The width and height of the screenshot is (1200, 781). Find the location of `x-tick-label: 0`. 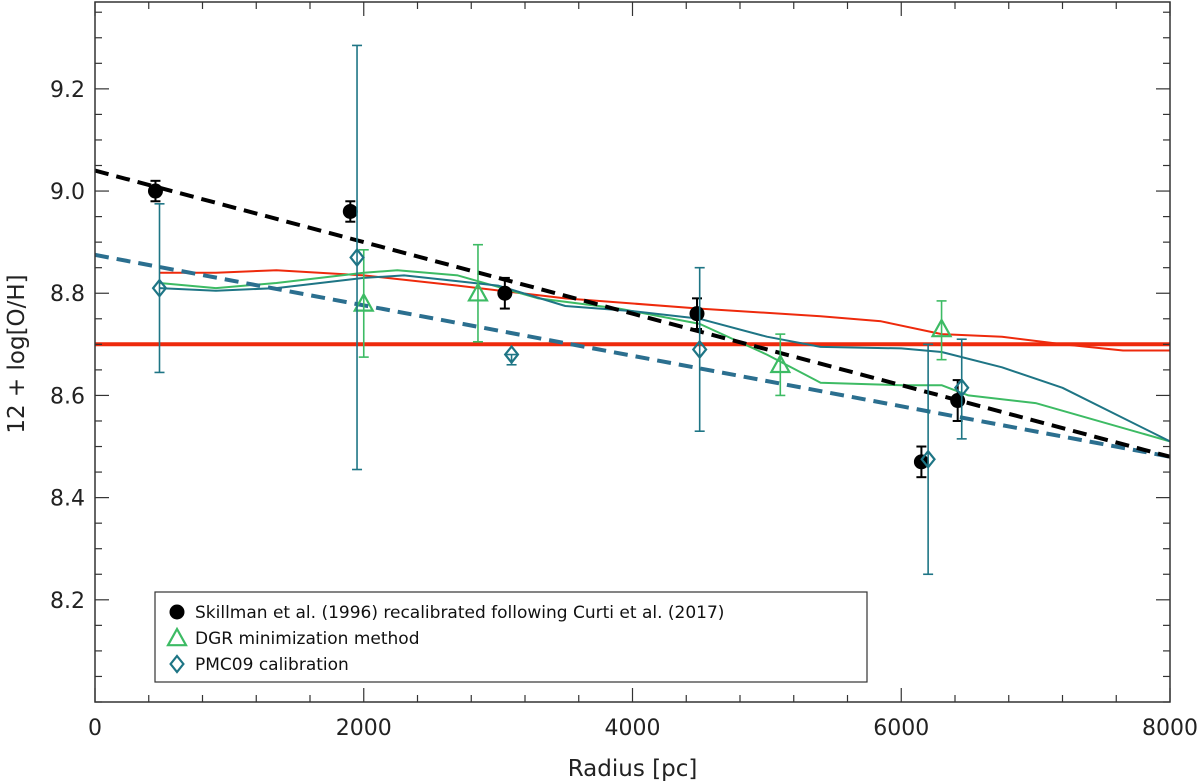

x-tick-label: 0 is located at coordinates (95, 728).